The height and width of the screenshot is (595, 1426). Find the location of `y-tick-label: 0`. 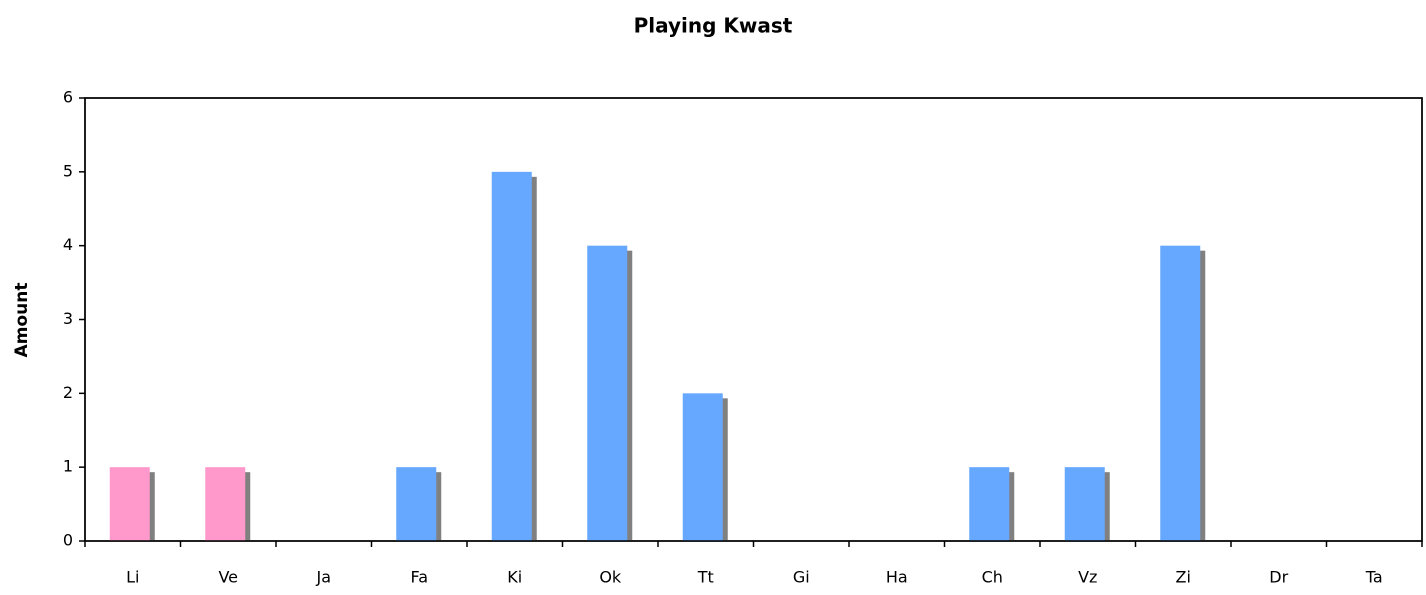

y-tick-label: 0 is located at coordinates (68, 540).